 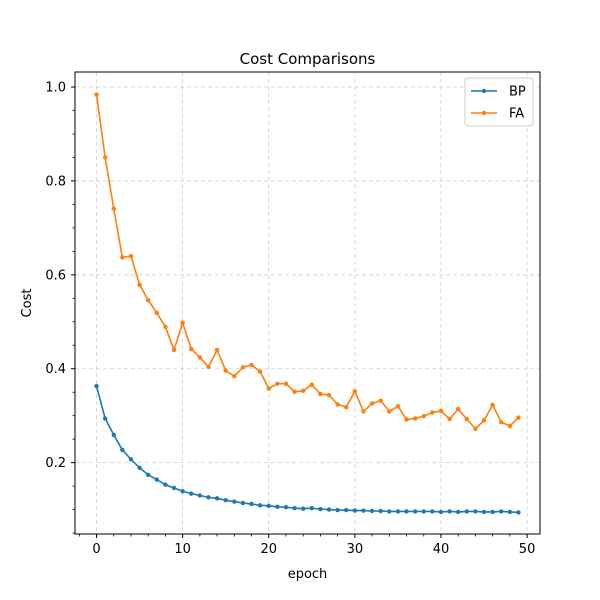 What do you see at coordinates (308, 59) in the screenshot?
I see `chart-title: Cost Comparisons` at bounding box center [308, 59].